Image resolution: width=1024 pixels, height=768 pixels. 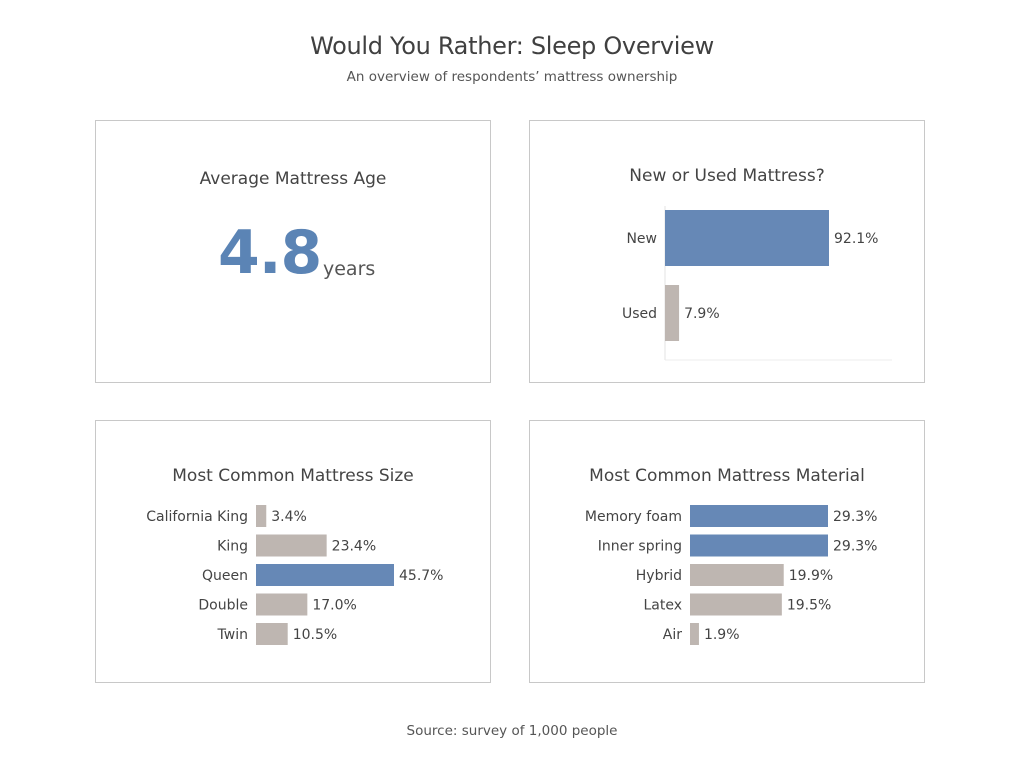 I want to click on bar-latex, so click(x=736, y=604).